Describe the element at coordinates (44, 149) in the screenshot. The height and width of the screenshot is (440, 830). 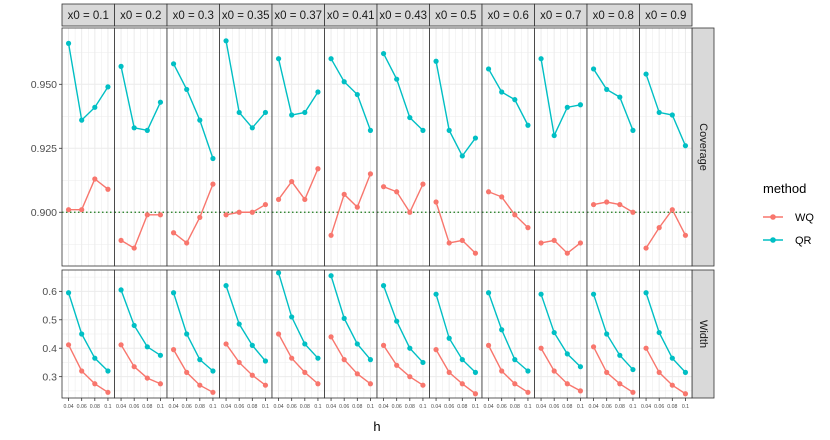
I see `y-tick-label: 0.925` at that location.